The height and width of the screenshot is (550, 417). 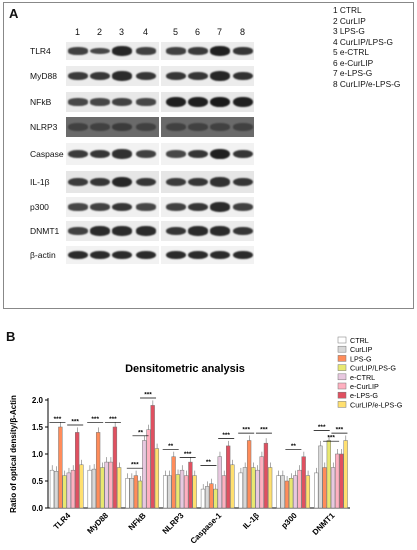 I want to click on significance-marker-2: ***, so click(x=75, y=422).